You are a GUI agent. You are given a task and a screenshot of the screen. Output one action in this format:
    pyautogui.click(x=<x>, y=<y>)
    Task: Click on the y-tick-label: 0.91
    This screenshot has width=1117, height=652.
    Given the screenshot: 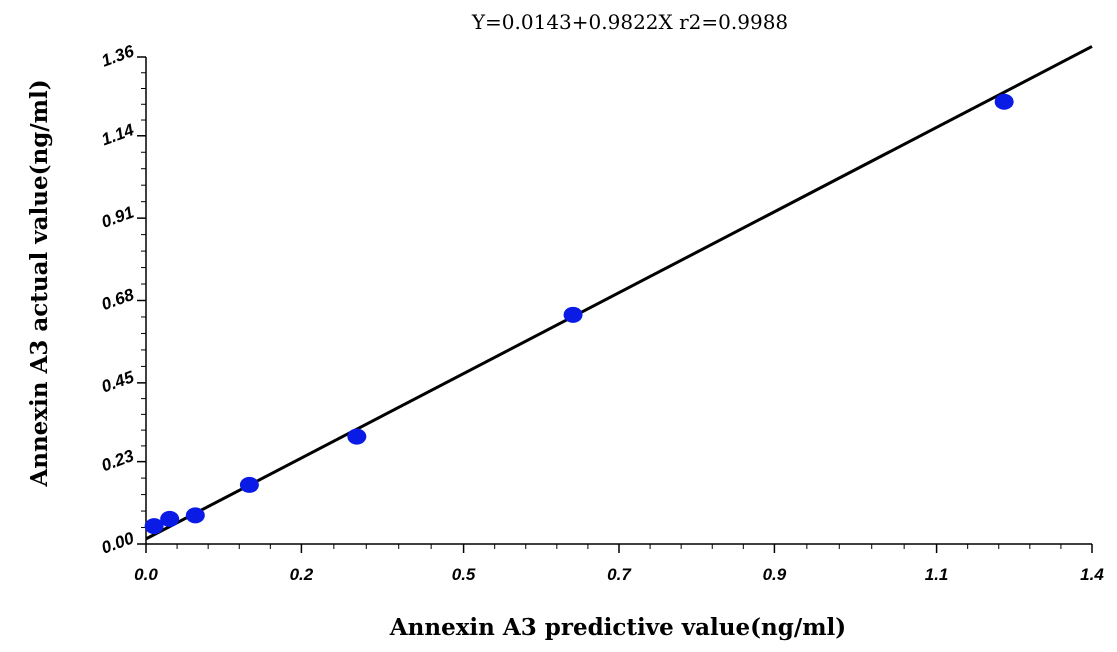 What is the action you would take?
    pyautogui.click(x=118, y=217)
    